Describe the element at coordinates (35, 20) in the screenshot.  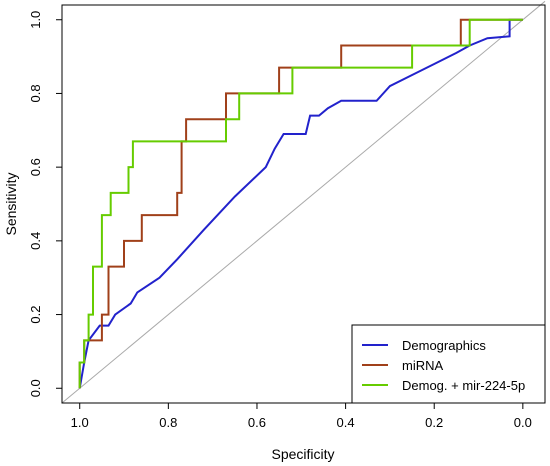
I see `y-tick-label: 1.0` at that location.